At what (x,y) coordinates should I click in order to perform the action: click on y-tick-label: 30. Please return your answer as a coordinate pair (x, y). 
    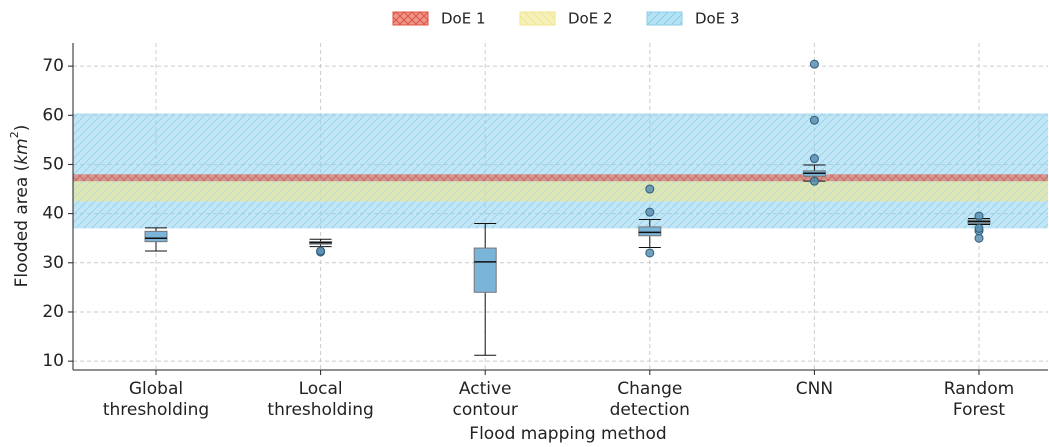
    Looking at the image, I should click on (53, 263).